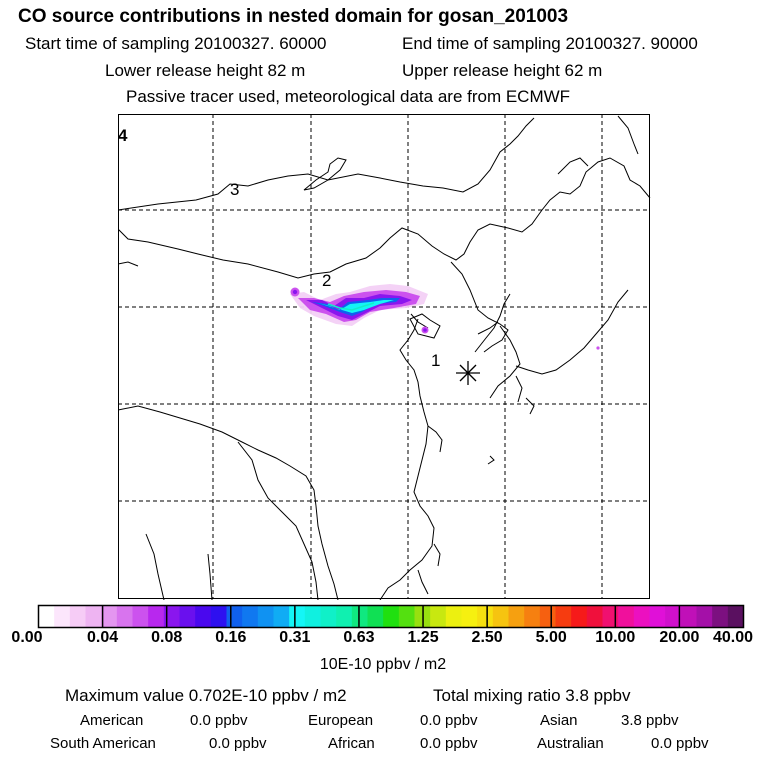 Image resolution: width=768 pixels, height=768 pixels. Describe the element at coordinates (550, 43) in the screenshot. I see `end-time-label: End time of sampling 20100327. 90000` at that location.